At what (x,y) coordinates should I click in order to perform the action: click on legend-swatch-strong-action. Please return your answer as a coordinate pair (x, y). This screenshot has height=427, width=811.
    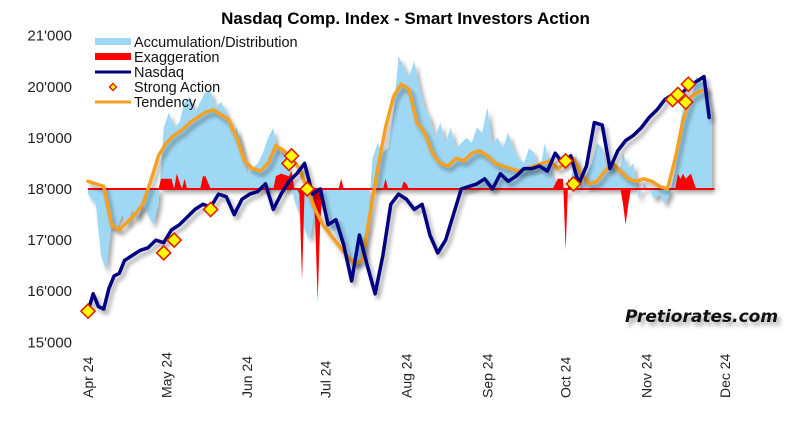
    Looking at the image, I should click on (113, 87).